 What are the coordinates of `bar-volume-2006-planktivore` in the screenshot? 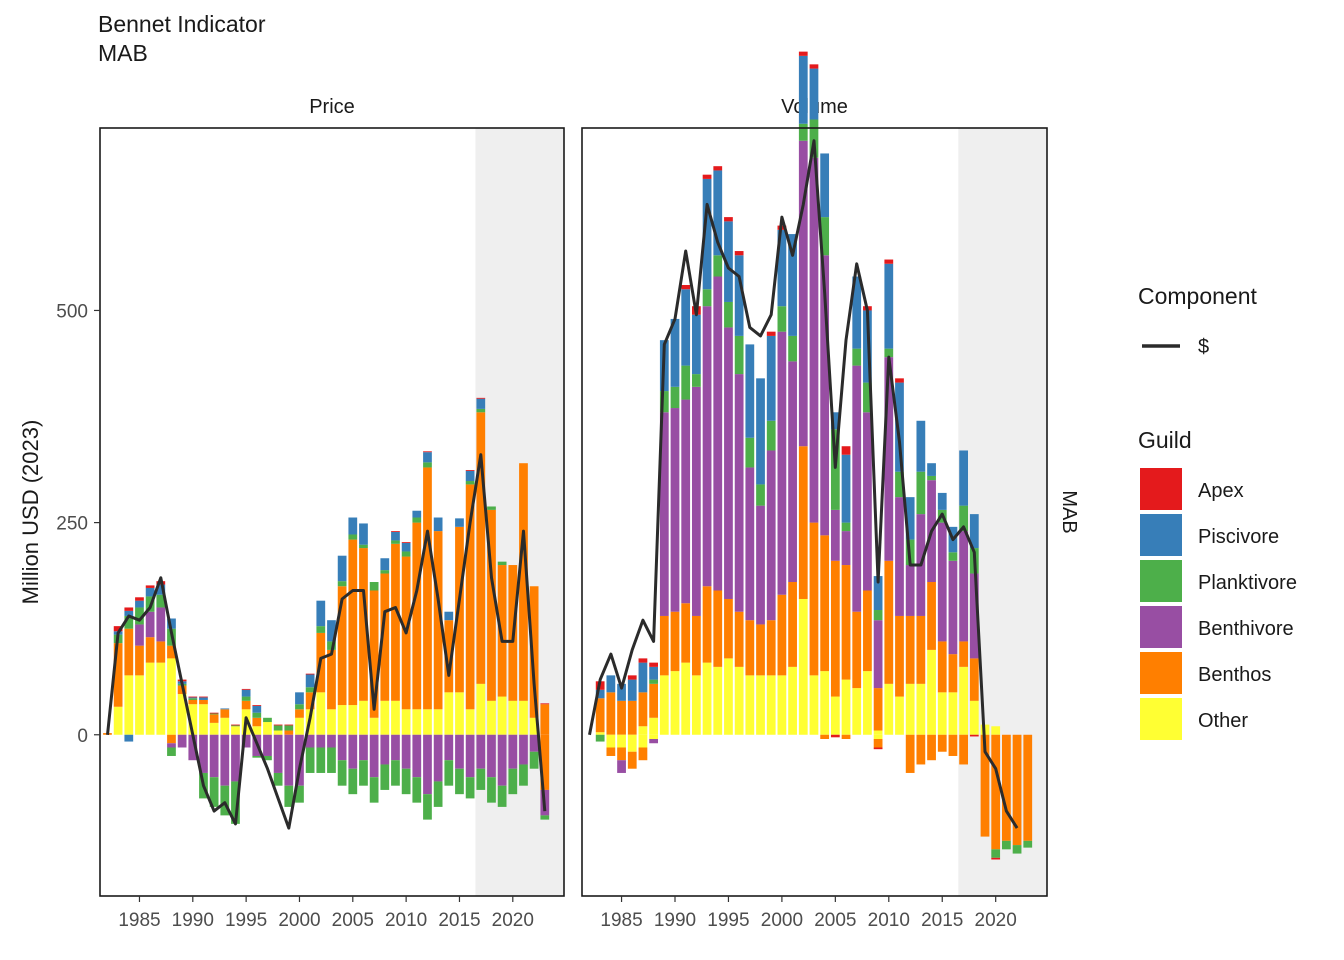 It's located at (846, 527).